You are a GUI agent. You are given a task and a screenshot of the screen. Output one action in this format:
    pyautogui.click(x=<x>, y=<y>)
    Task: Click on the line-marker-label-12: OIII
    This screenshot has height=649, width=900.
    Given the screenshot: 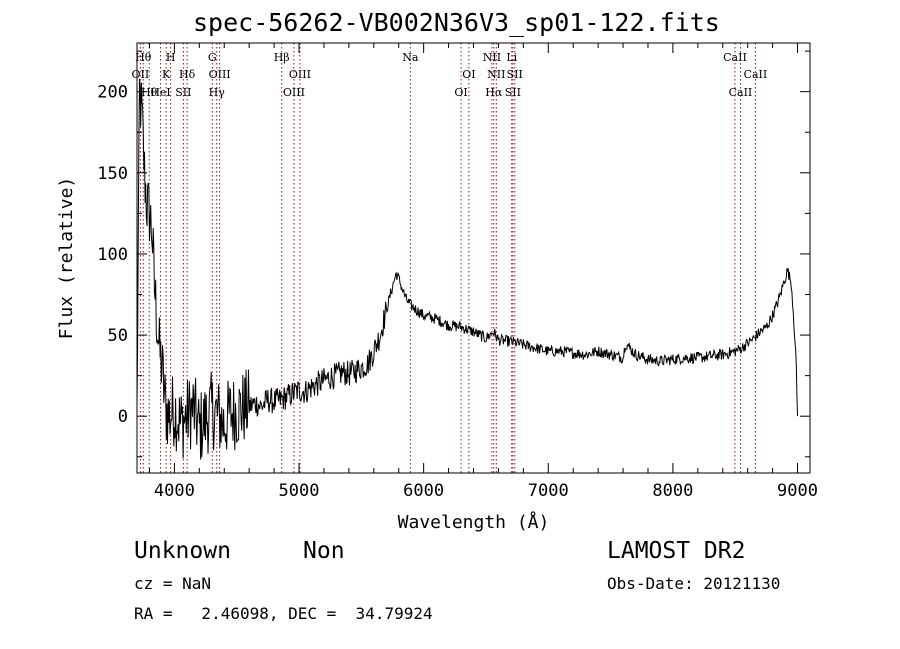 What is the action you would take?
    pyautogui.click(x=294, y=92)
    